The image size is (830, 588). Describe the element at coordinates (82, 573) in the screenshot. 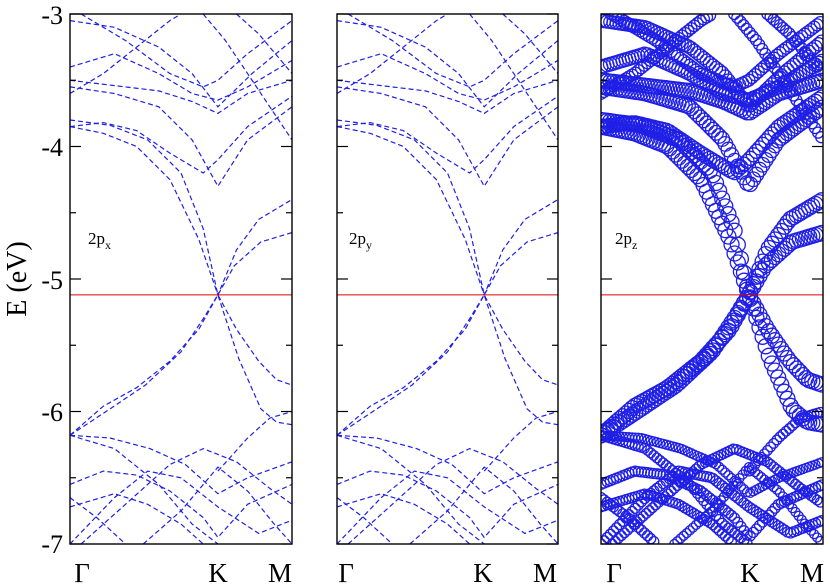

I see `x-tick-label-gamma-2px: Γ` at that location.